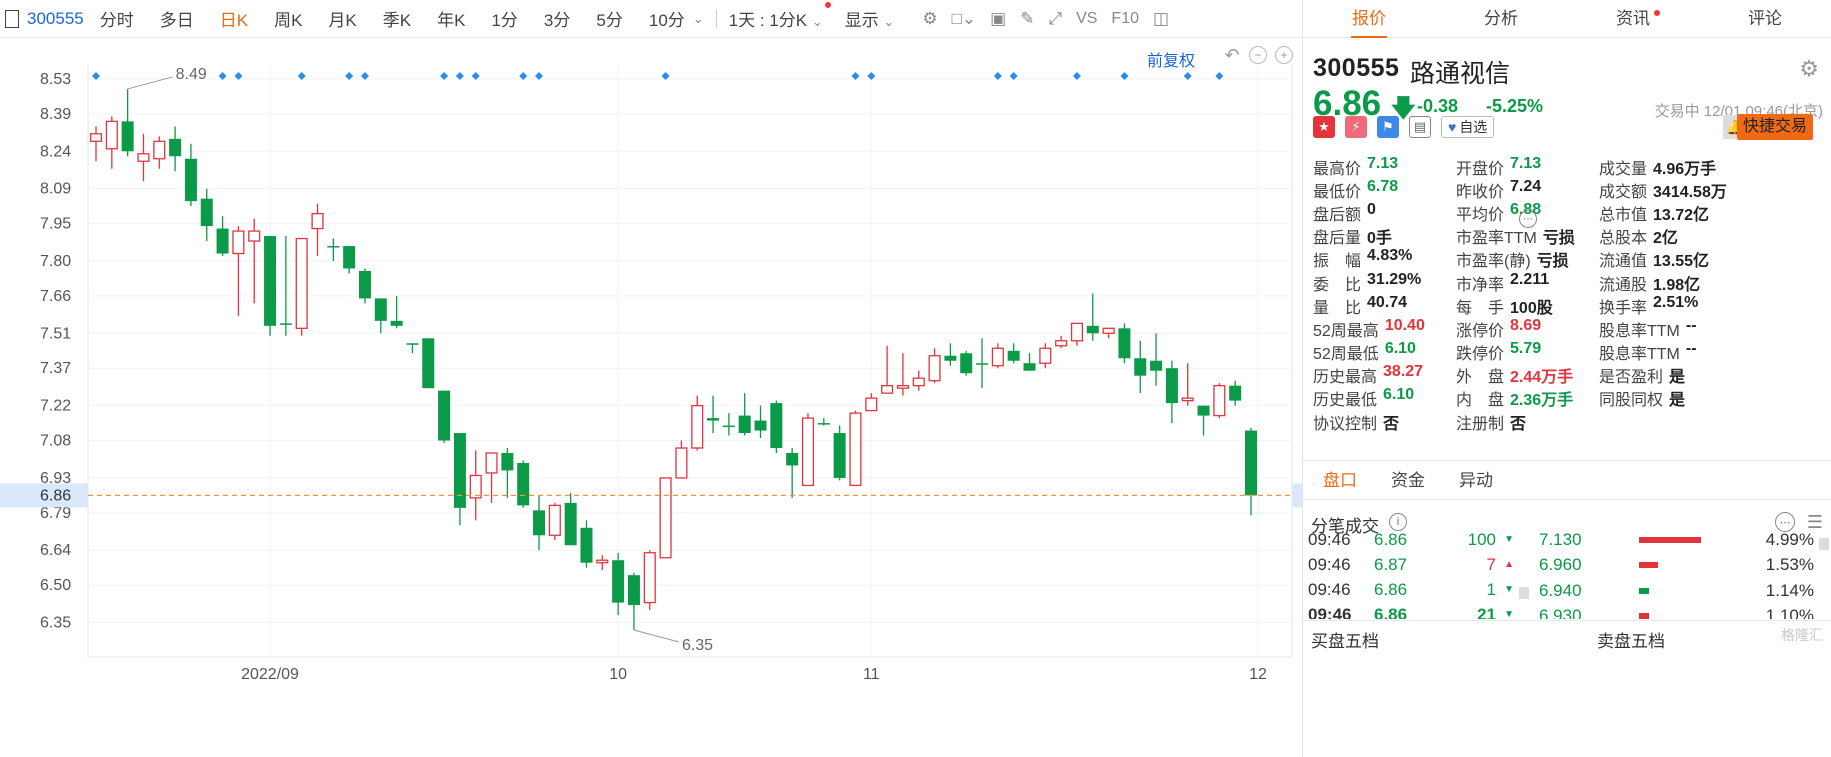 This screenshot has width=1831, height=757. Describe the element at coordinates (609, 20) in the screenshot. I see `period-tab-5分: 5分` at that location.